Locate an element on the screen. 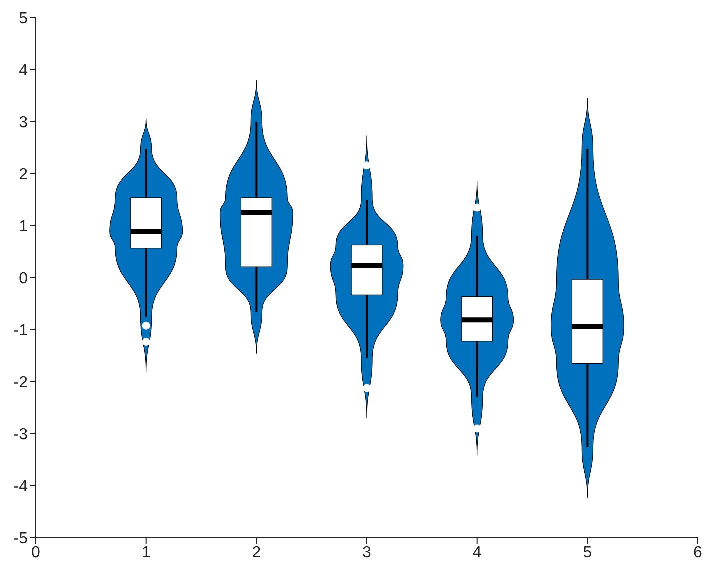  y-tick-label: 0 is located at coordinates (23, 279).